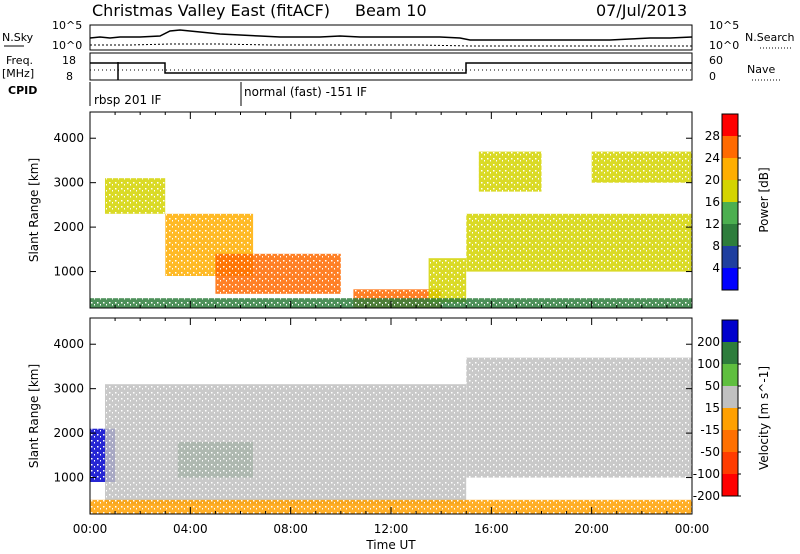  Describe the element at coordinates (305, 92) in the screenshot. I see `cpid-mode-2: normal (fast) -151 IF` at that location.